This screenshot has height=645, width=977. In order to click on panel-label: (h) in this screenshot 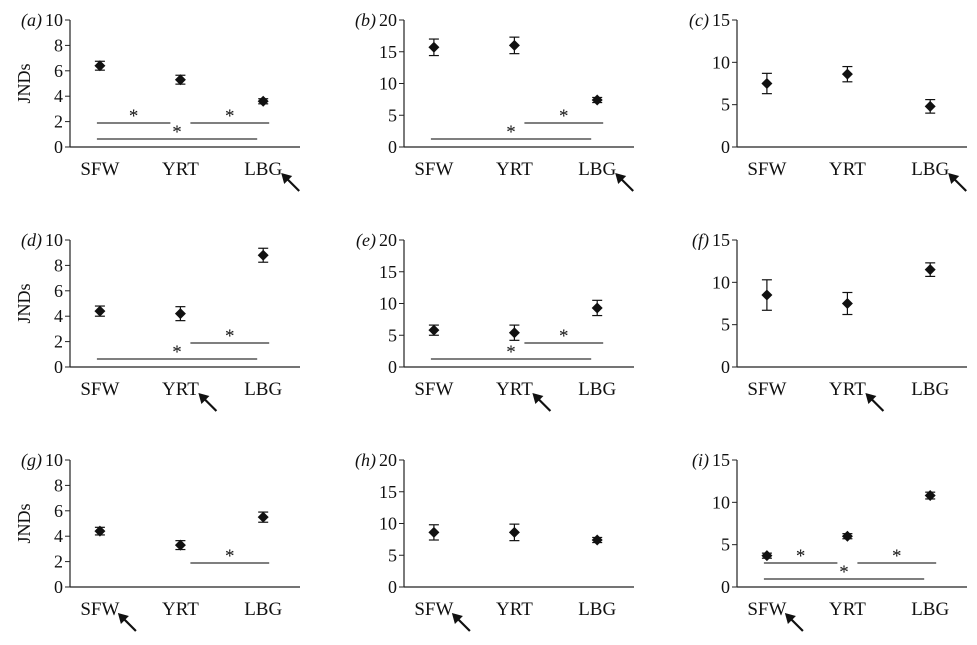, I will do `click(365, 460)`.